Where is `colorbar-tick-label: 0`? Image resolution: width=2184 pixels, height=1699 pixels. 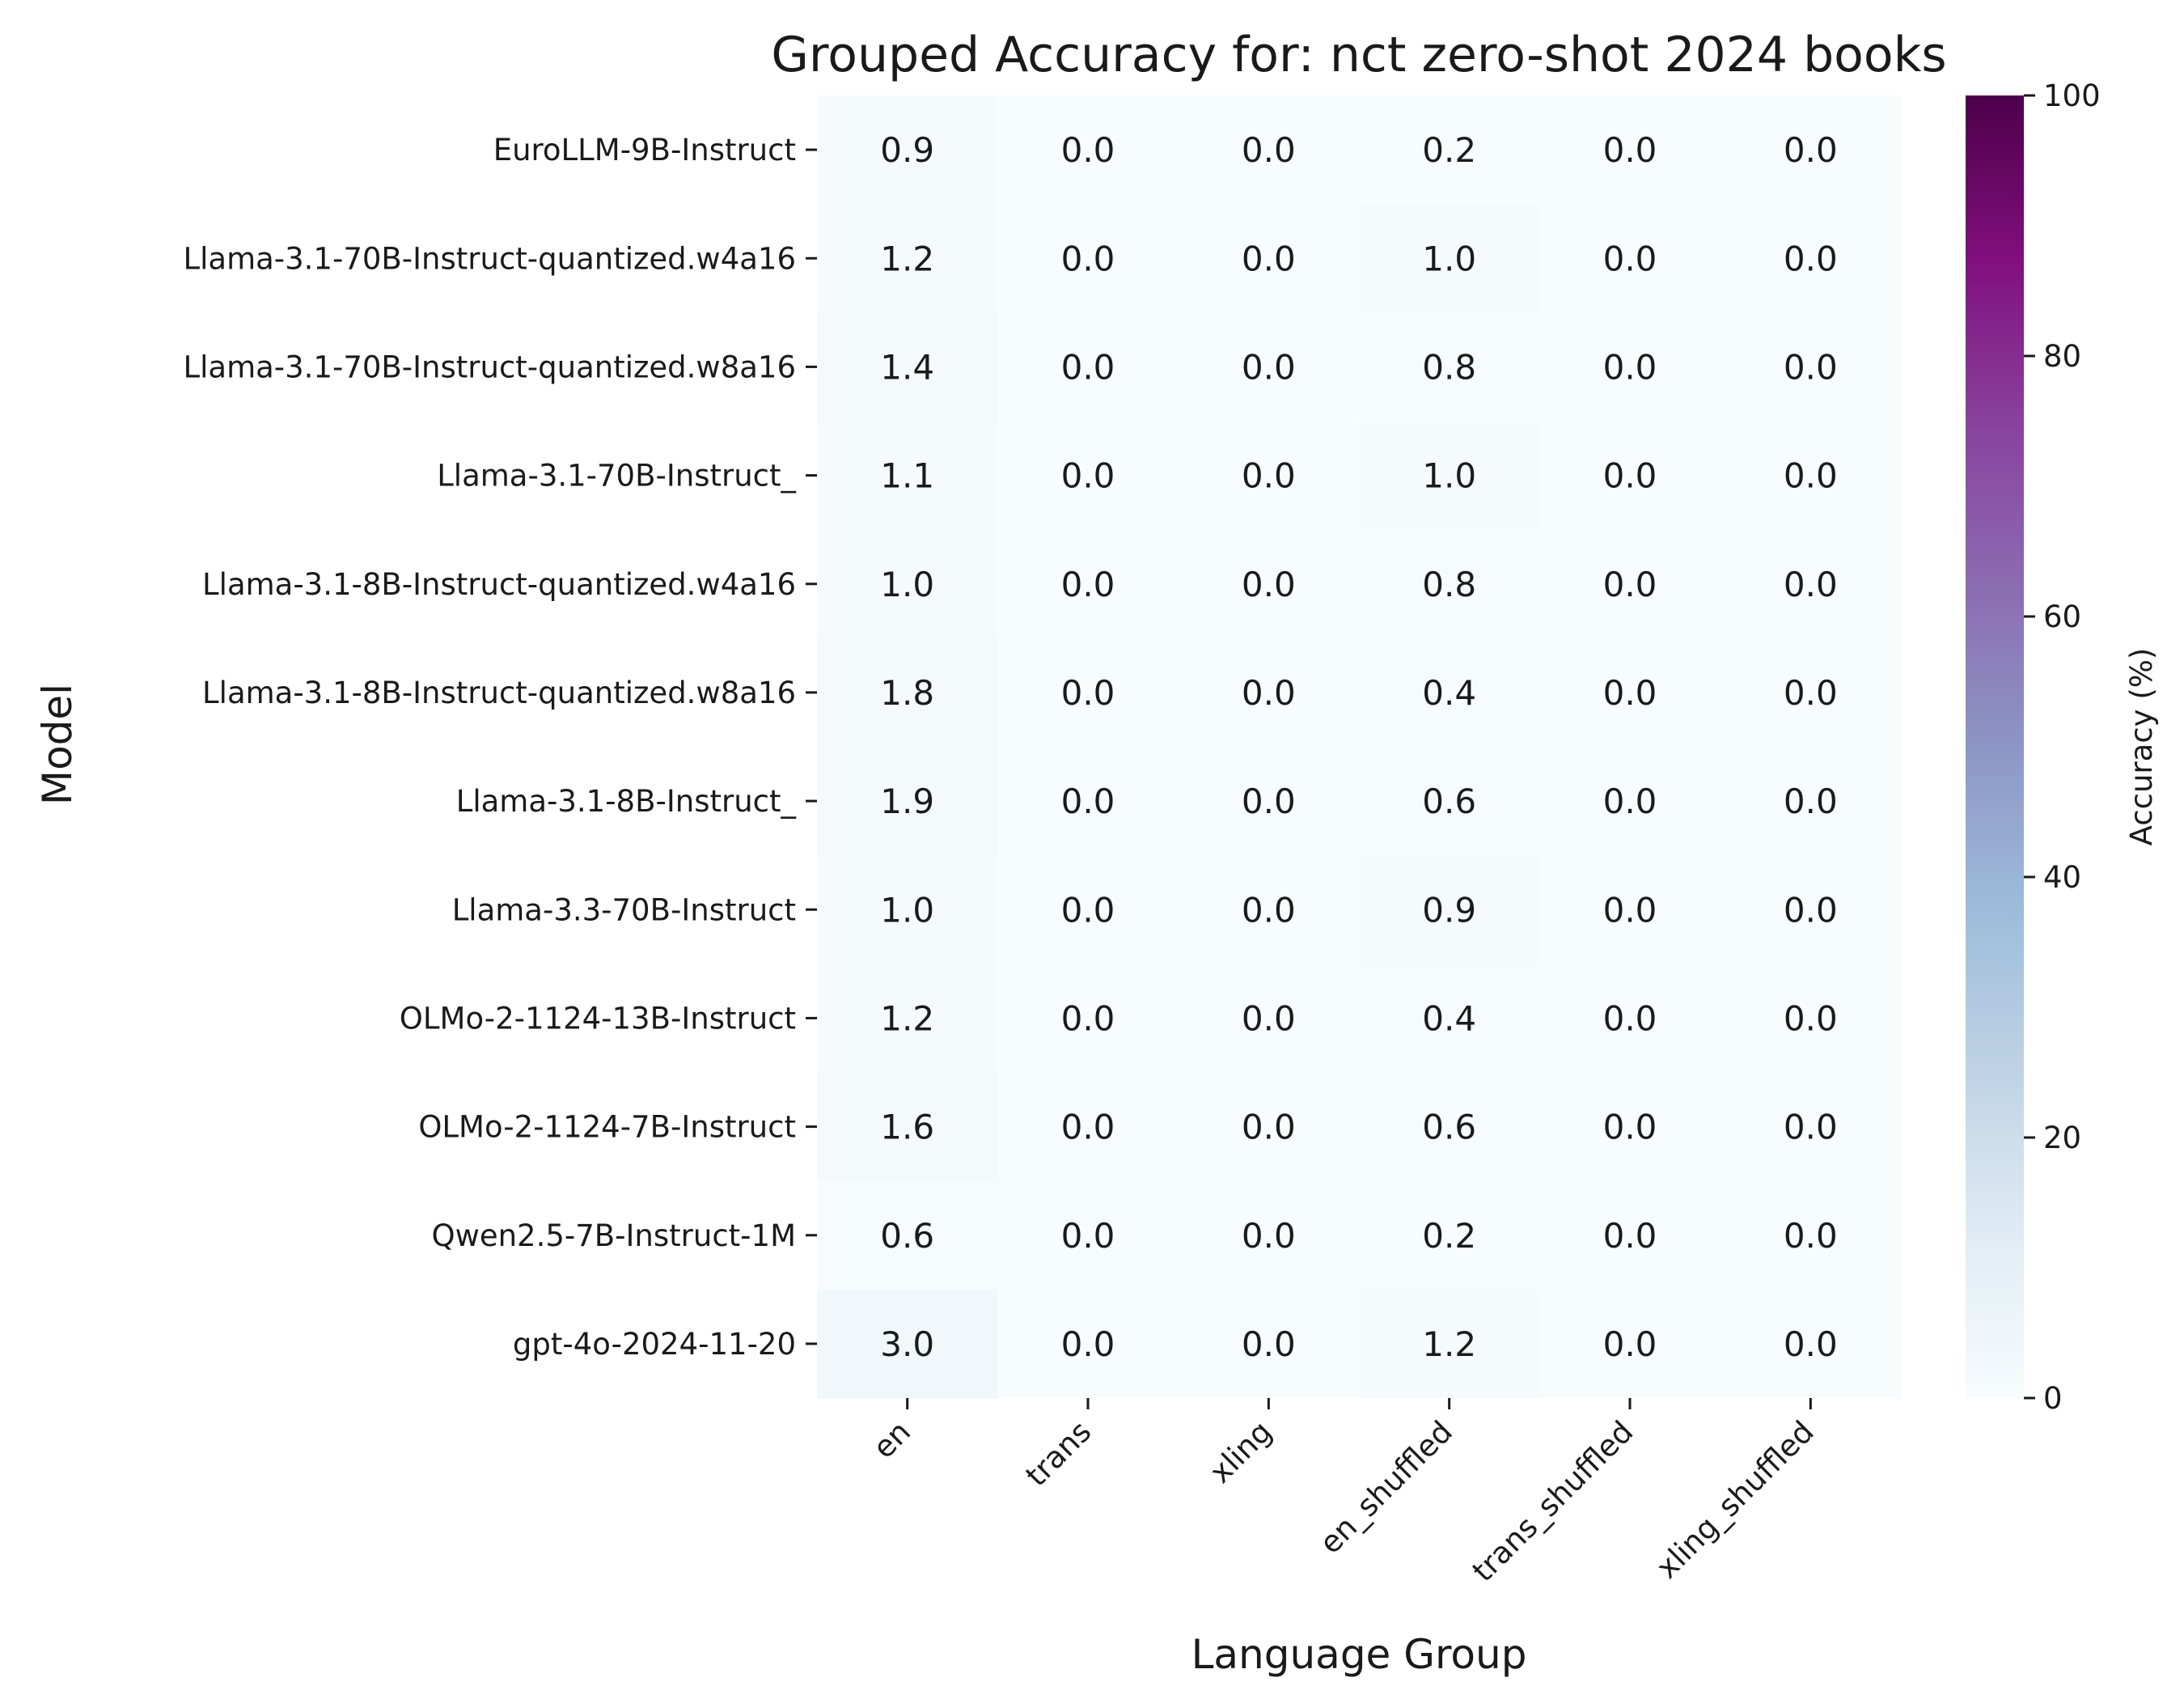 colorbar-tick-label: 0 is located at coordinates (2053, 1398).